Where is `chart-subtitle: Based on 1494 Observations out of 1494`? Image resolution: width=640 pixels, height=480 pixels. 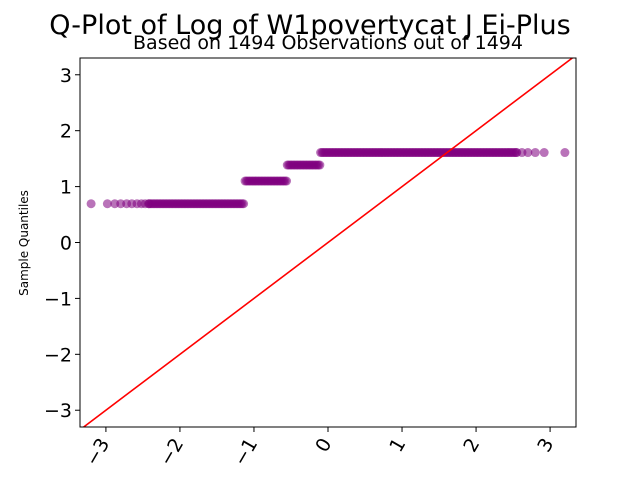
chart-subtitle: Based on 1494 Observations out of 1494 is located at coordinates (328, 43).